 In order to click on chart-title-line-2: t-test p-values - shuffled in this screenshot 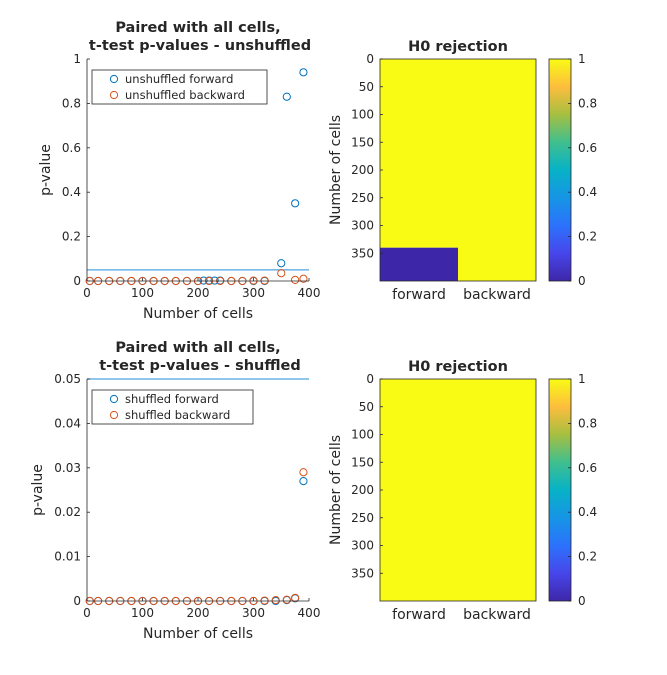, I will do `click(200, 366)`.